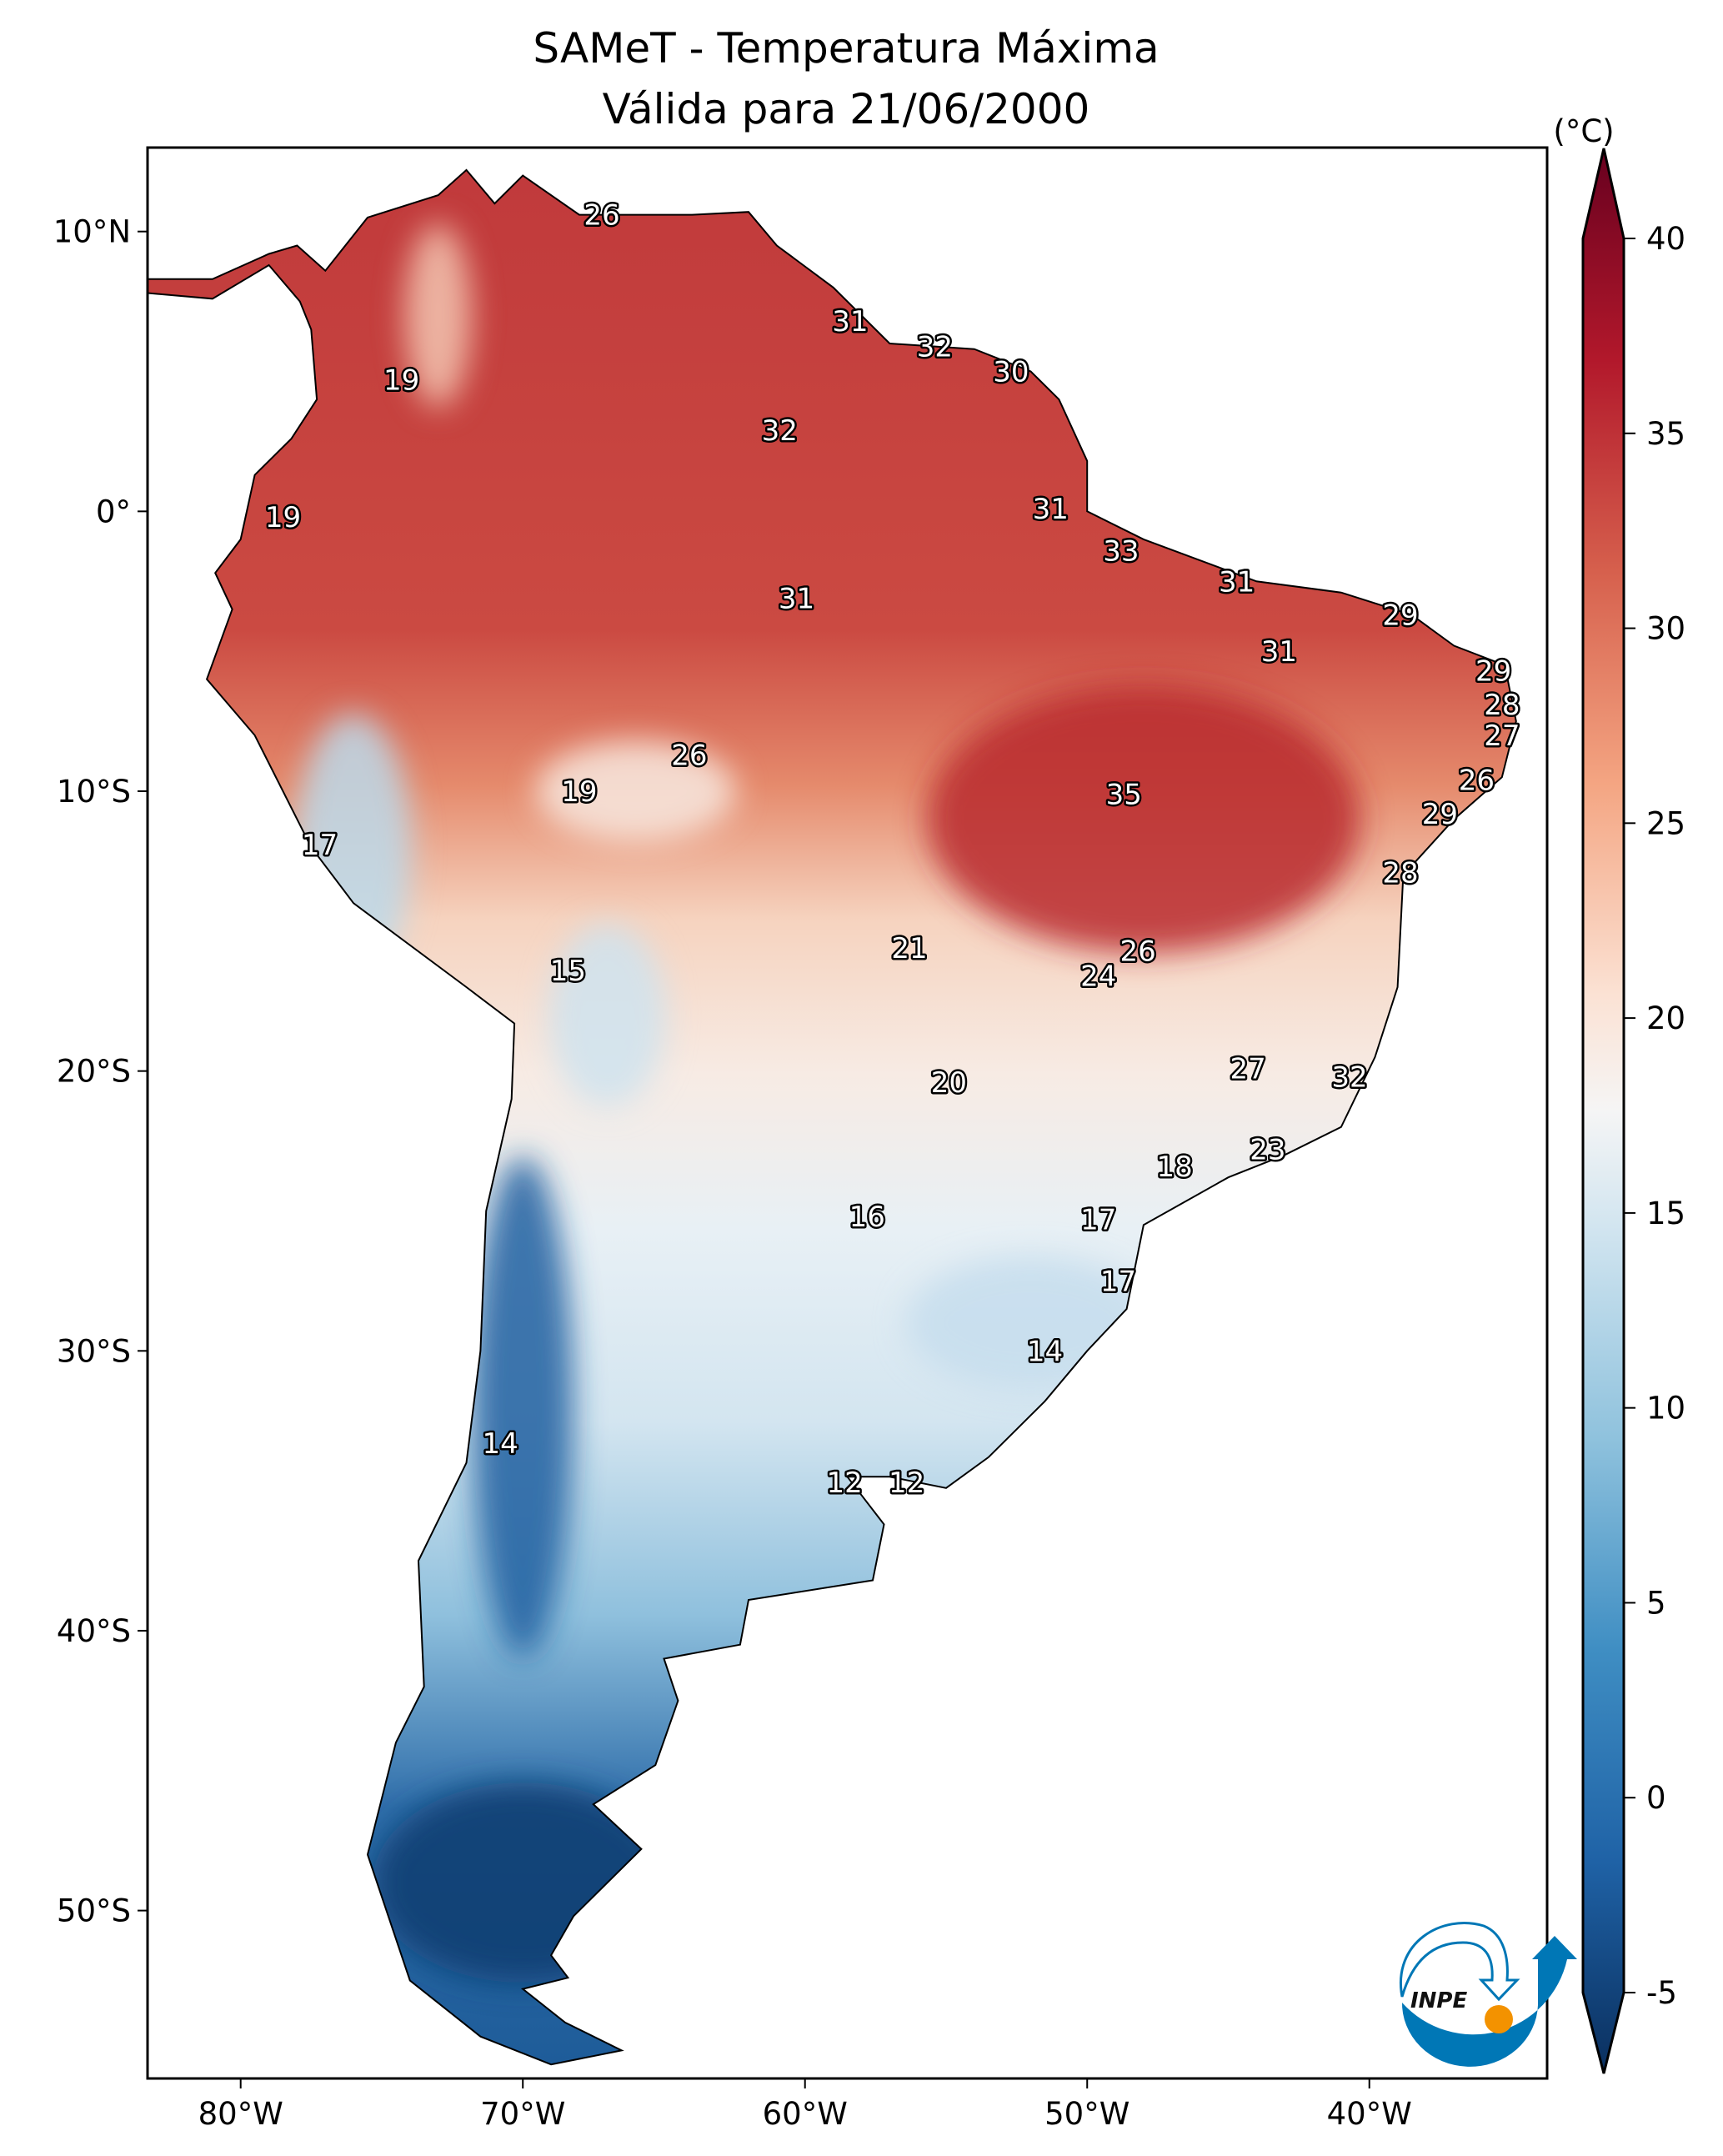  I want to click on colorbar-tick-label: 35, so click(1665, 434).